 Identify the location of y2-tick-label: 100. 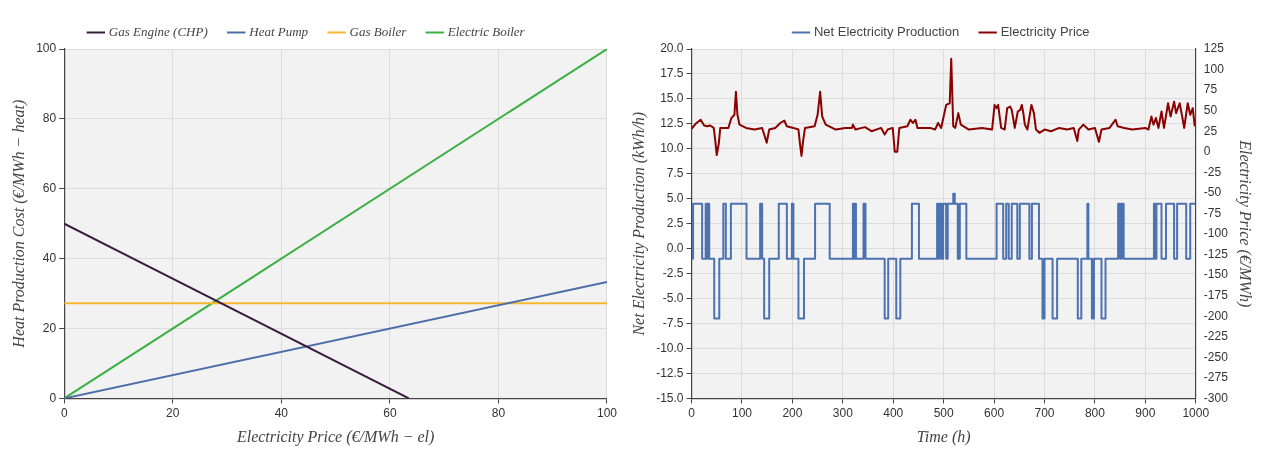
(1214, 68).